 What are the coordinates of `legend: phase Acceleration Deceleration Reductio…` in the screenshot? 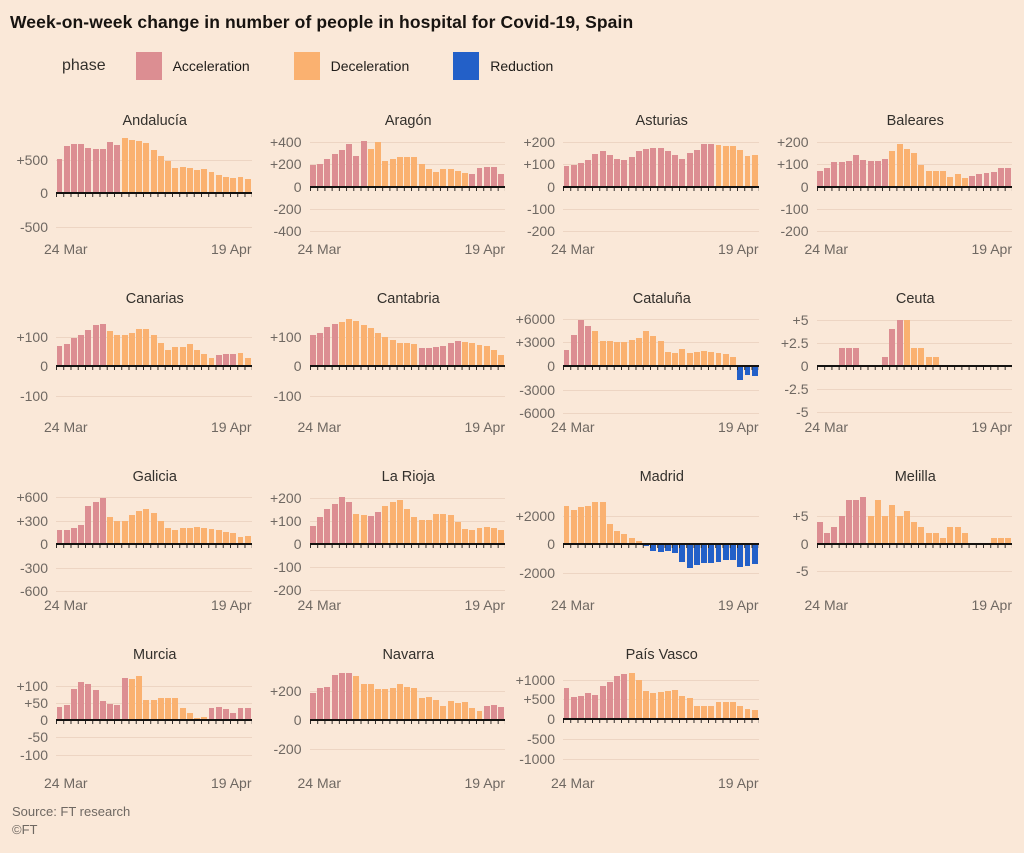 It's located at (538, 66).